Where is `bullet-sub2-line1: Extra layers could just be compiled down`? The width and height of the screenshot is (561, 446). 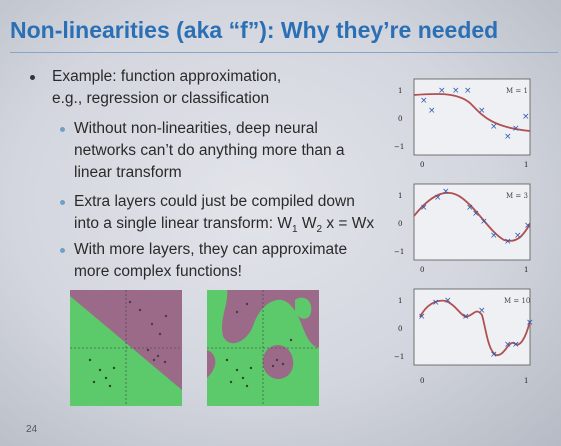
bullet-sub2-line1: Extra layers could just be compiled down is located at coordinates (214, 201).